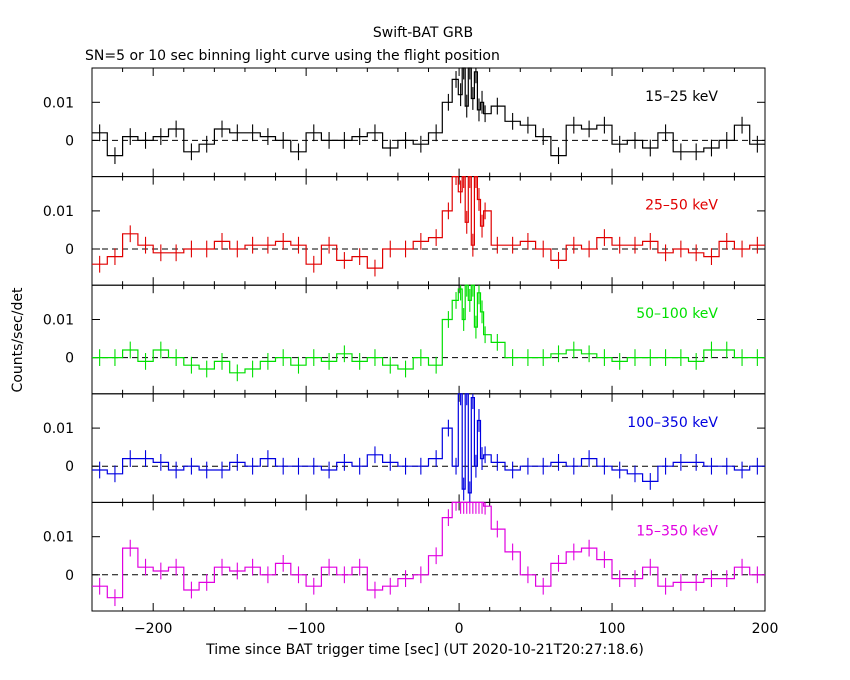  I want to click on x-tick-label: 100, so click(612, 629).